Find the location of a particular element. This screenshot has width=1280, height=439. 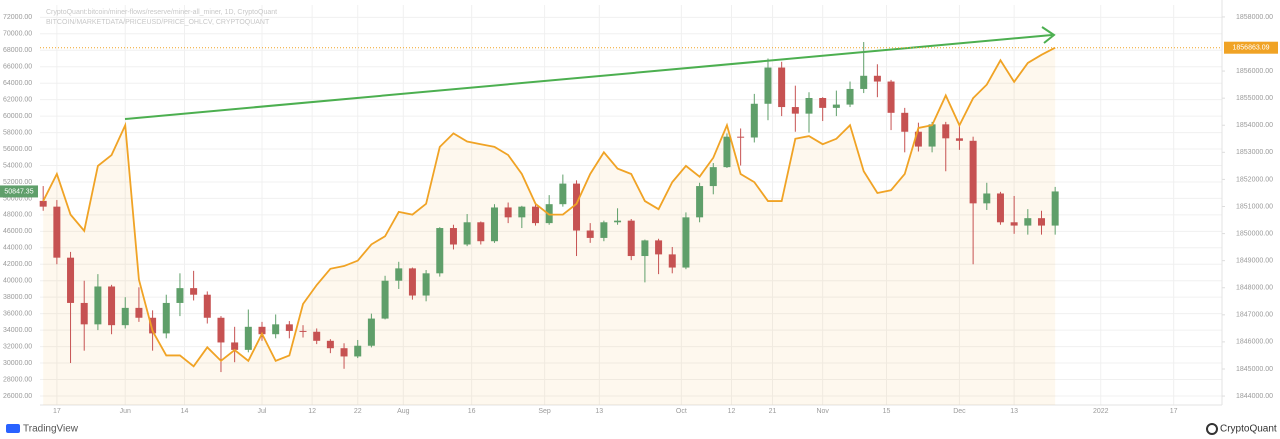

y2-tick-label: 1854000.00 is located at coordinates (1254, 125).